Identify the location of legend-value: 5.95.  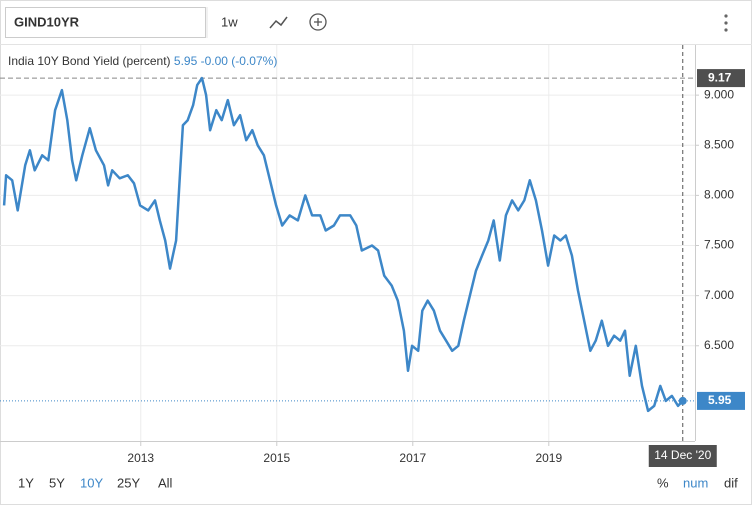
(186, 61).